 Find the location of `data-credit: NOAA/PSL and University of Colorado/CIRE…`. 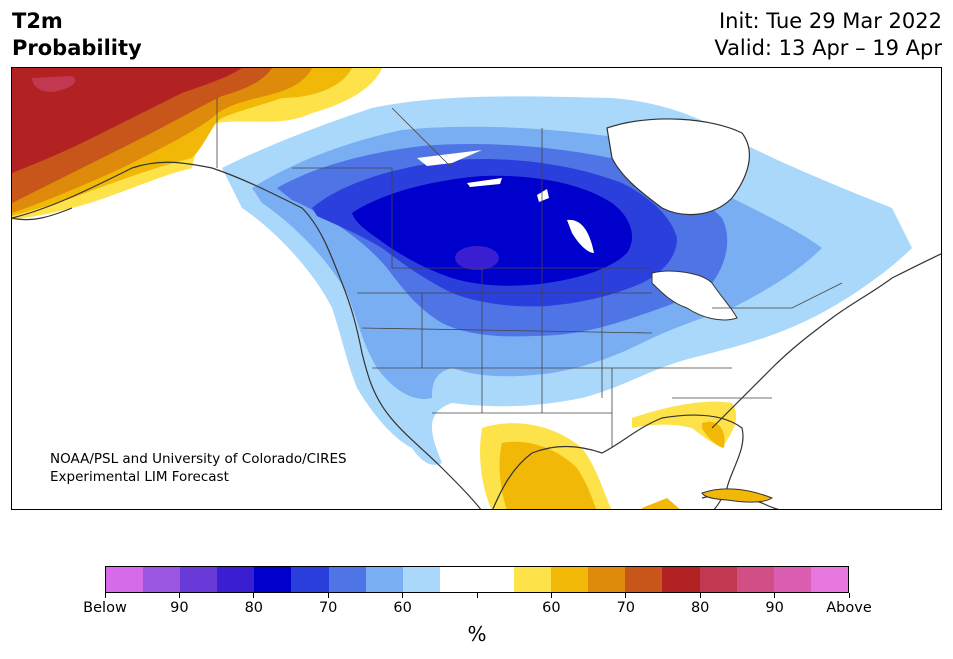

data-credit: NOAA/PSL and University of Colorado/CIRE… is located at coordinates (198, 468).